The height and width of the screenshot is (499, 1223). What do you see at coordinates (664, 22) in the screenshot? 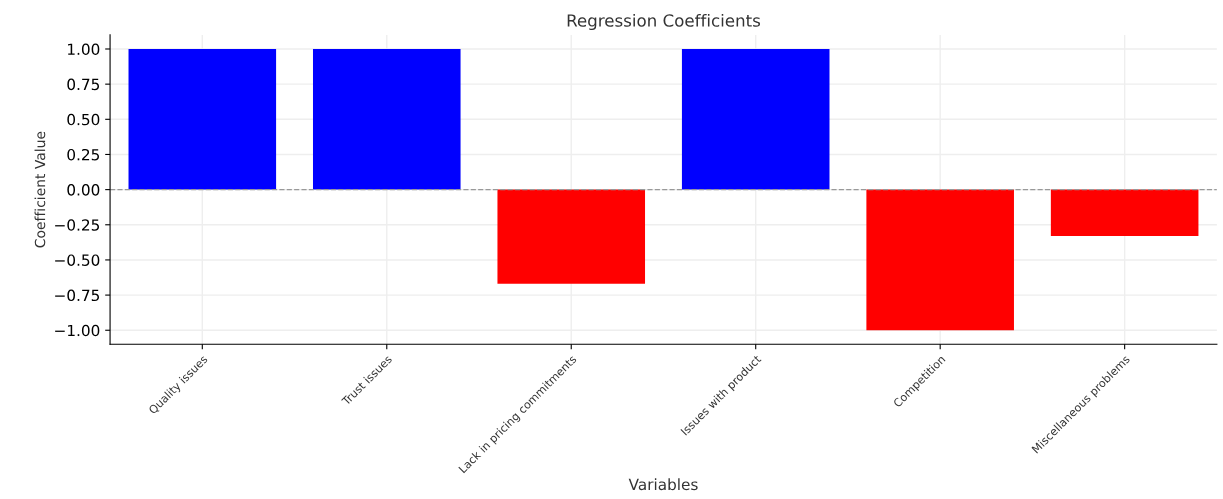
I see `chart-title: Regression Coefficients` at bounding box center [664, 22].